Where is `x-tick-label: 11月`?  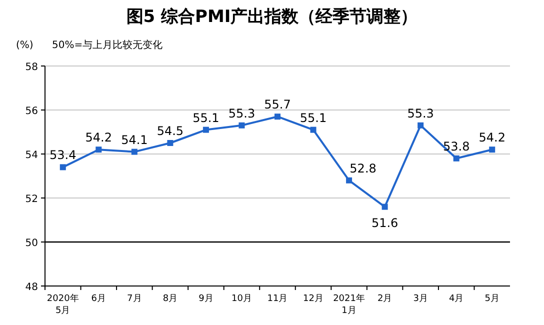 x-tick-label: 11月 is located at coordinates (277, 299).